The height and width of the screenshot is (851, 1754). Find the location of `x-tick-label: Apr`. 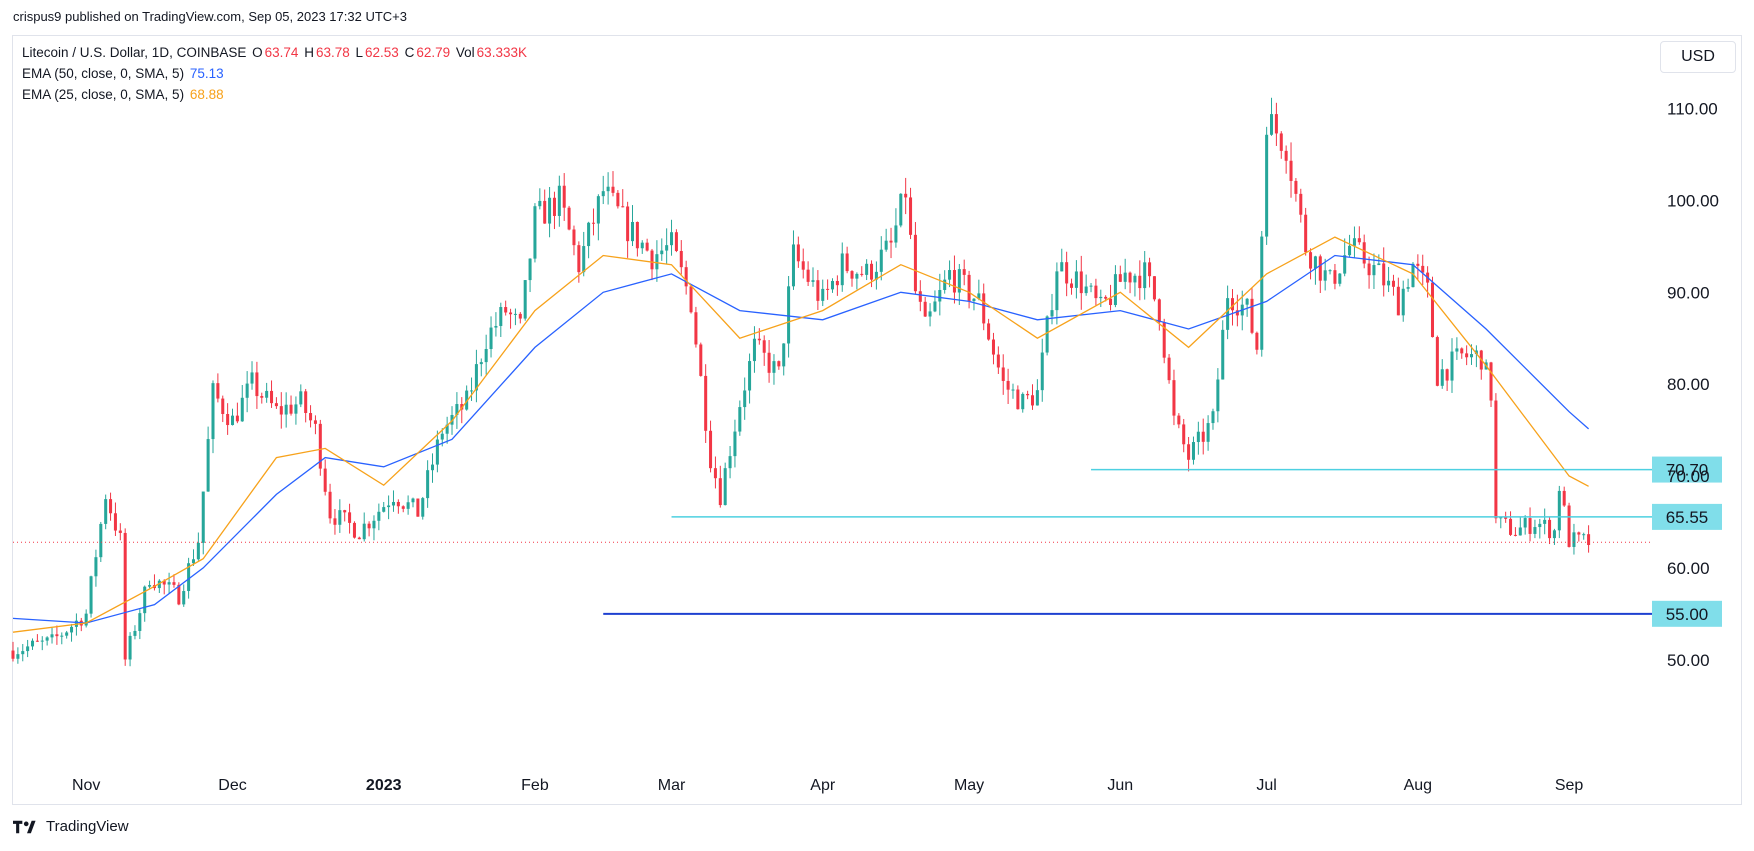

x-tick-label: Apr is located at coordinates (823, 785).